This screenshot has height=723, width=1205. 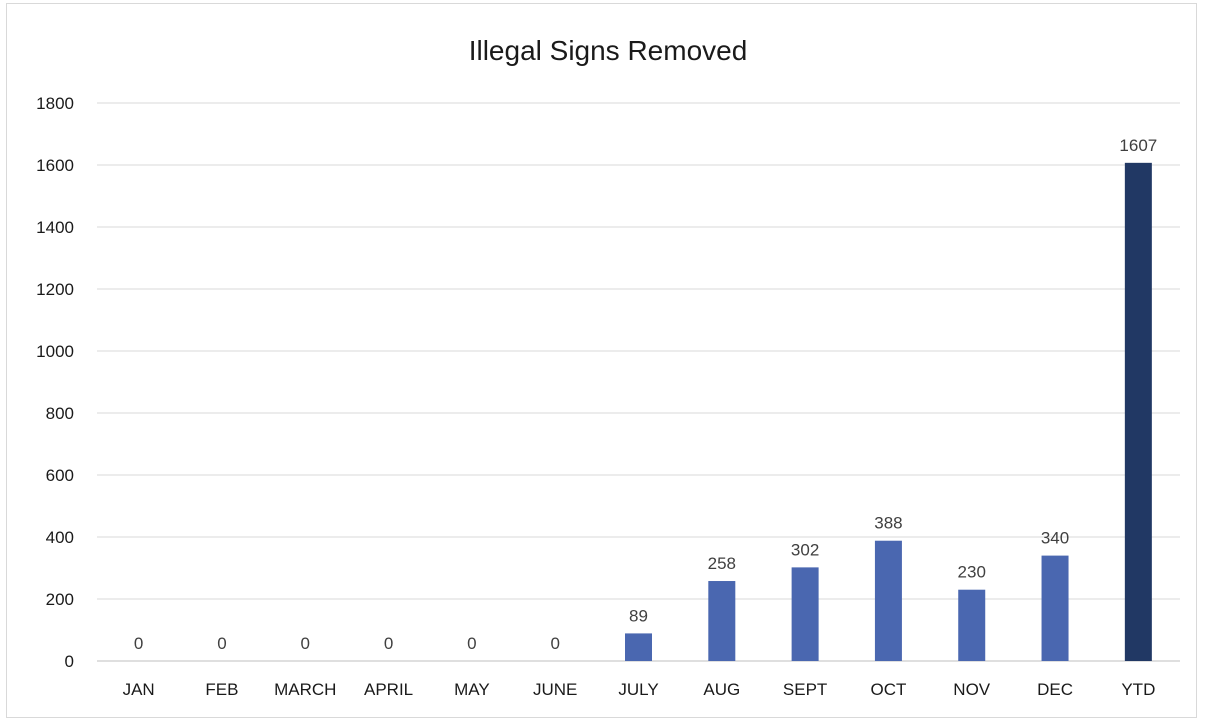 I want to click on bar-july, so click(x=638, y=647).